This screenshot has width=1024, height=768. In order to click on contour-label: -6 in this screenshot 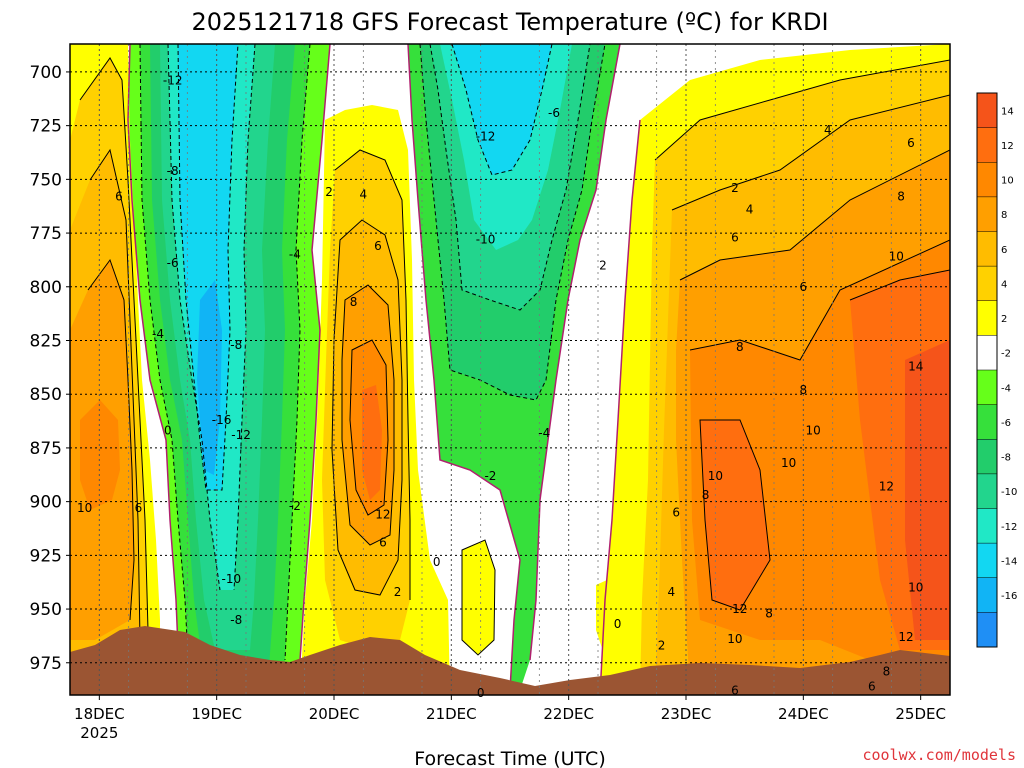, I will do `click(554, 113)`.